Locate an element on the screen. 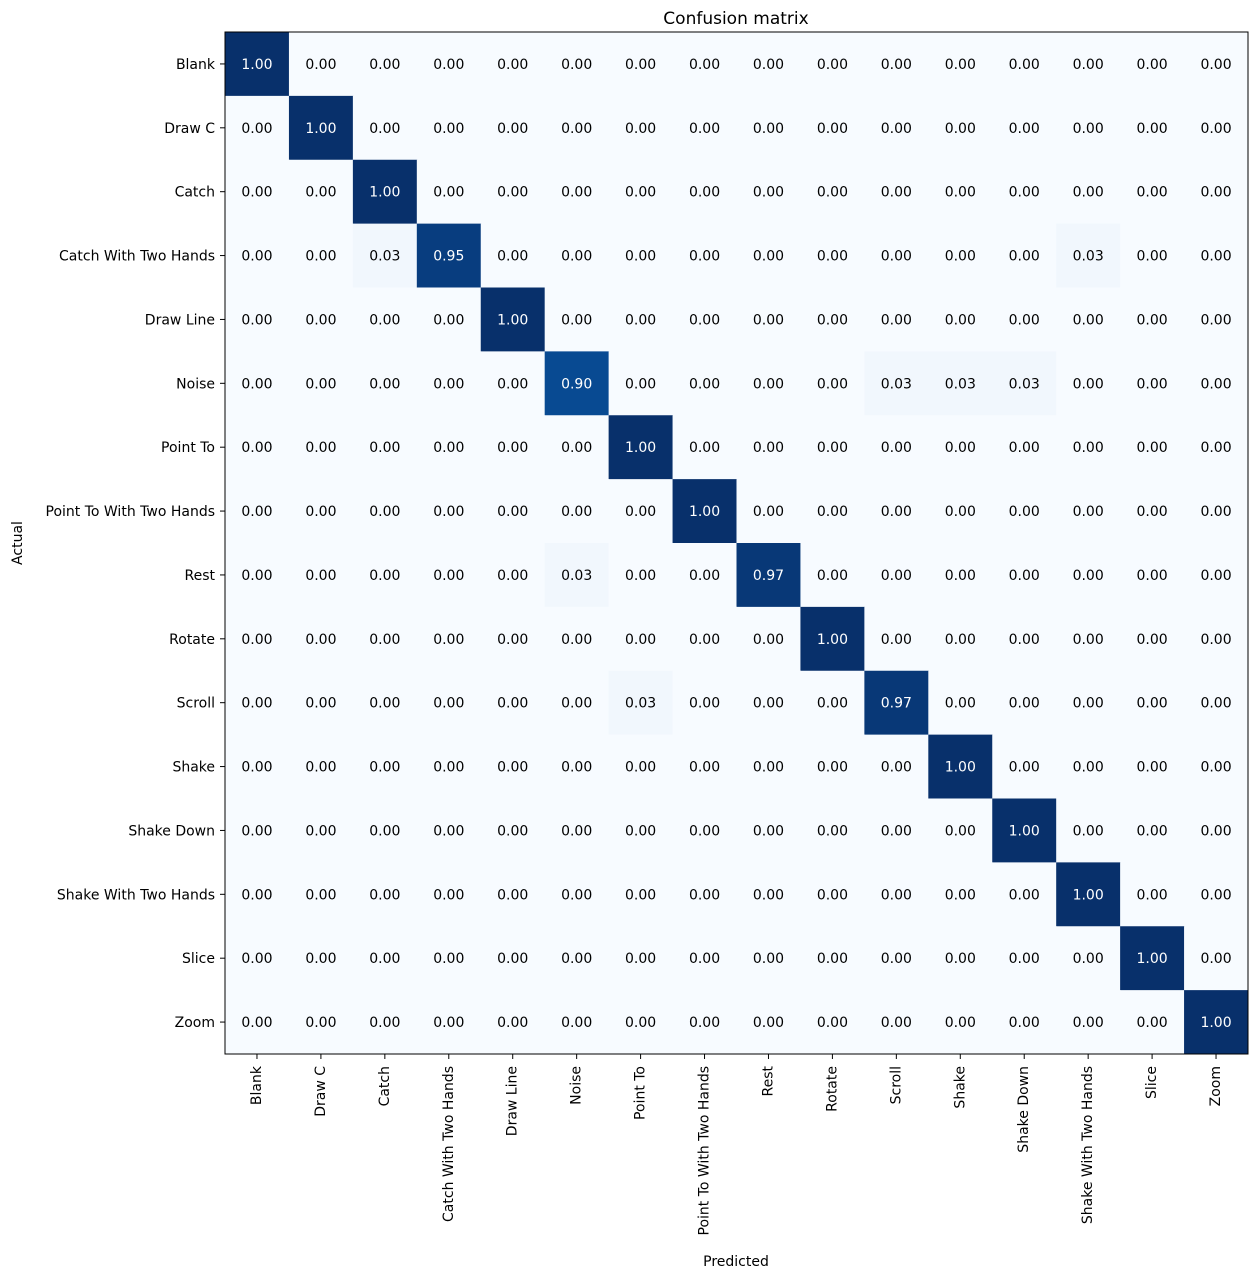 The width and height of the screenshot is (1258, 1280). x-axis-label: Predicted is located at coordinates (736, 1262).